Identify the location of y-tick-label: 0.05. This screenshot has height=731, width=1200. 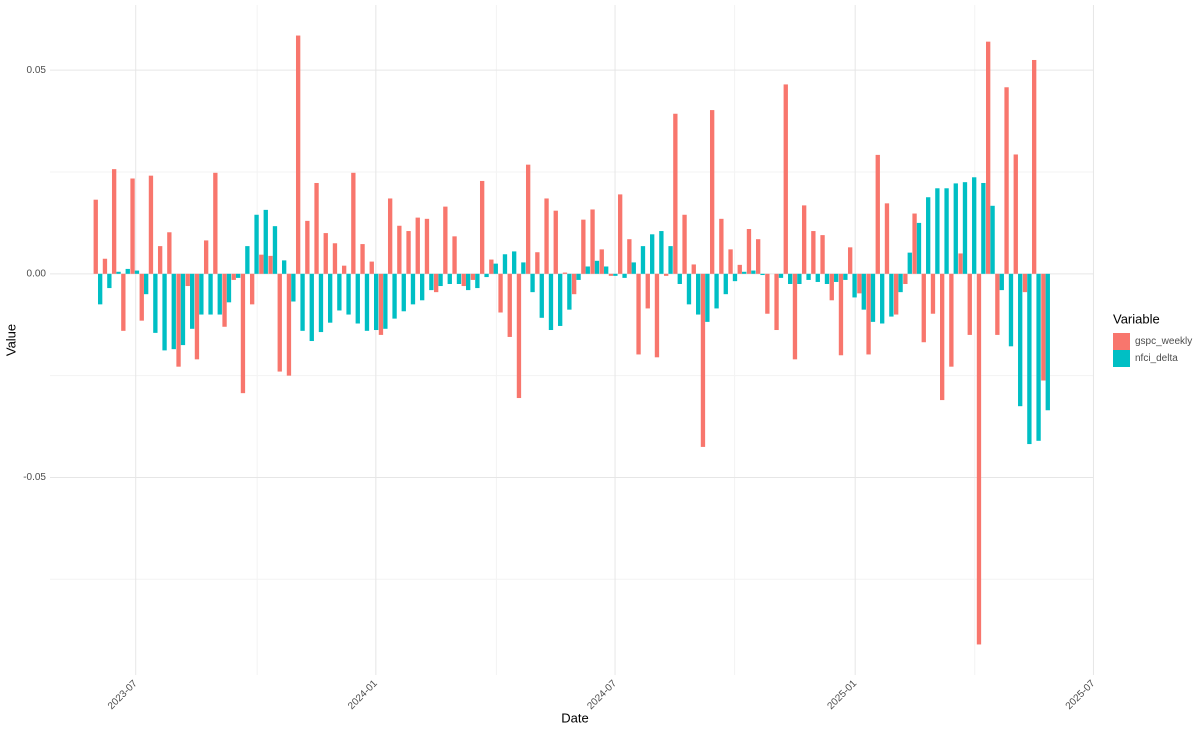
(37, 70).